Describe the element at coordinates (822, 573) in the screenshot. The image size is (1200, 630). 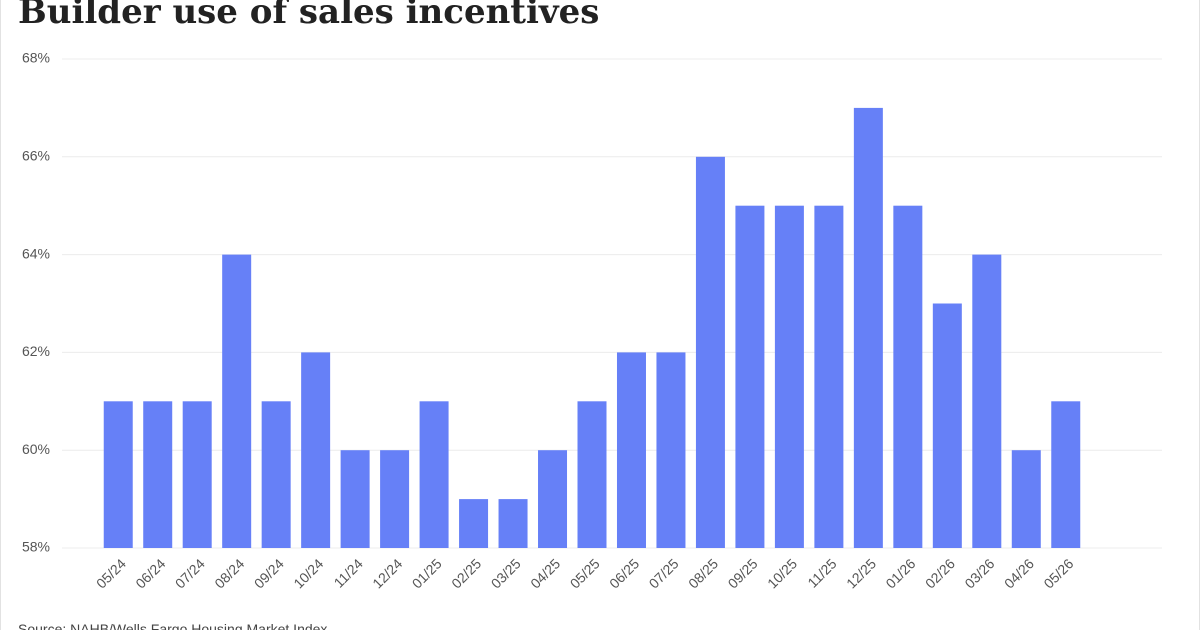
I see `x-tick-label: 11/25` at that location.